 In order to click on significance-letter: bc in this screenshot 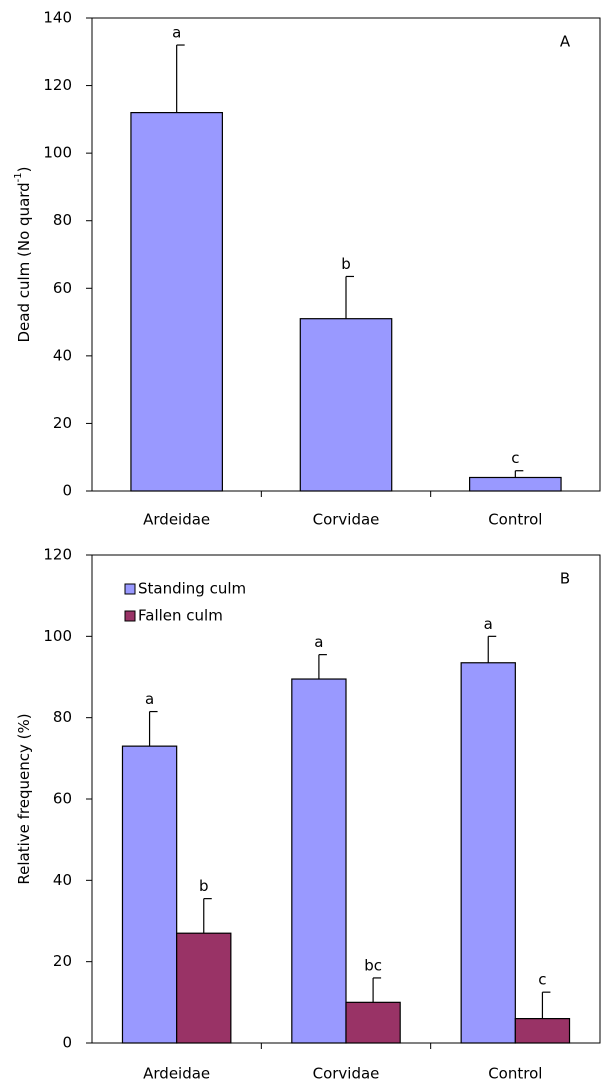, I will do `click(373, 965)`.